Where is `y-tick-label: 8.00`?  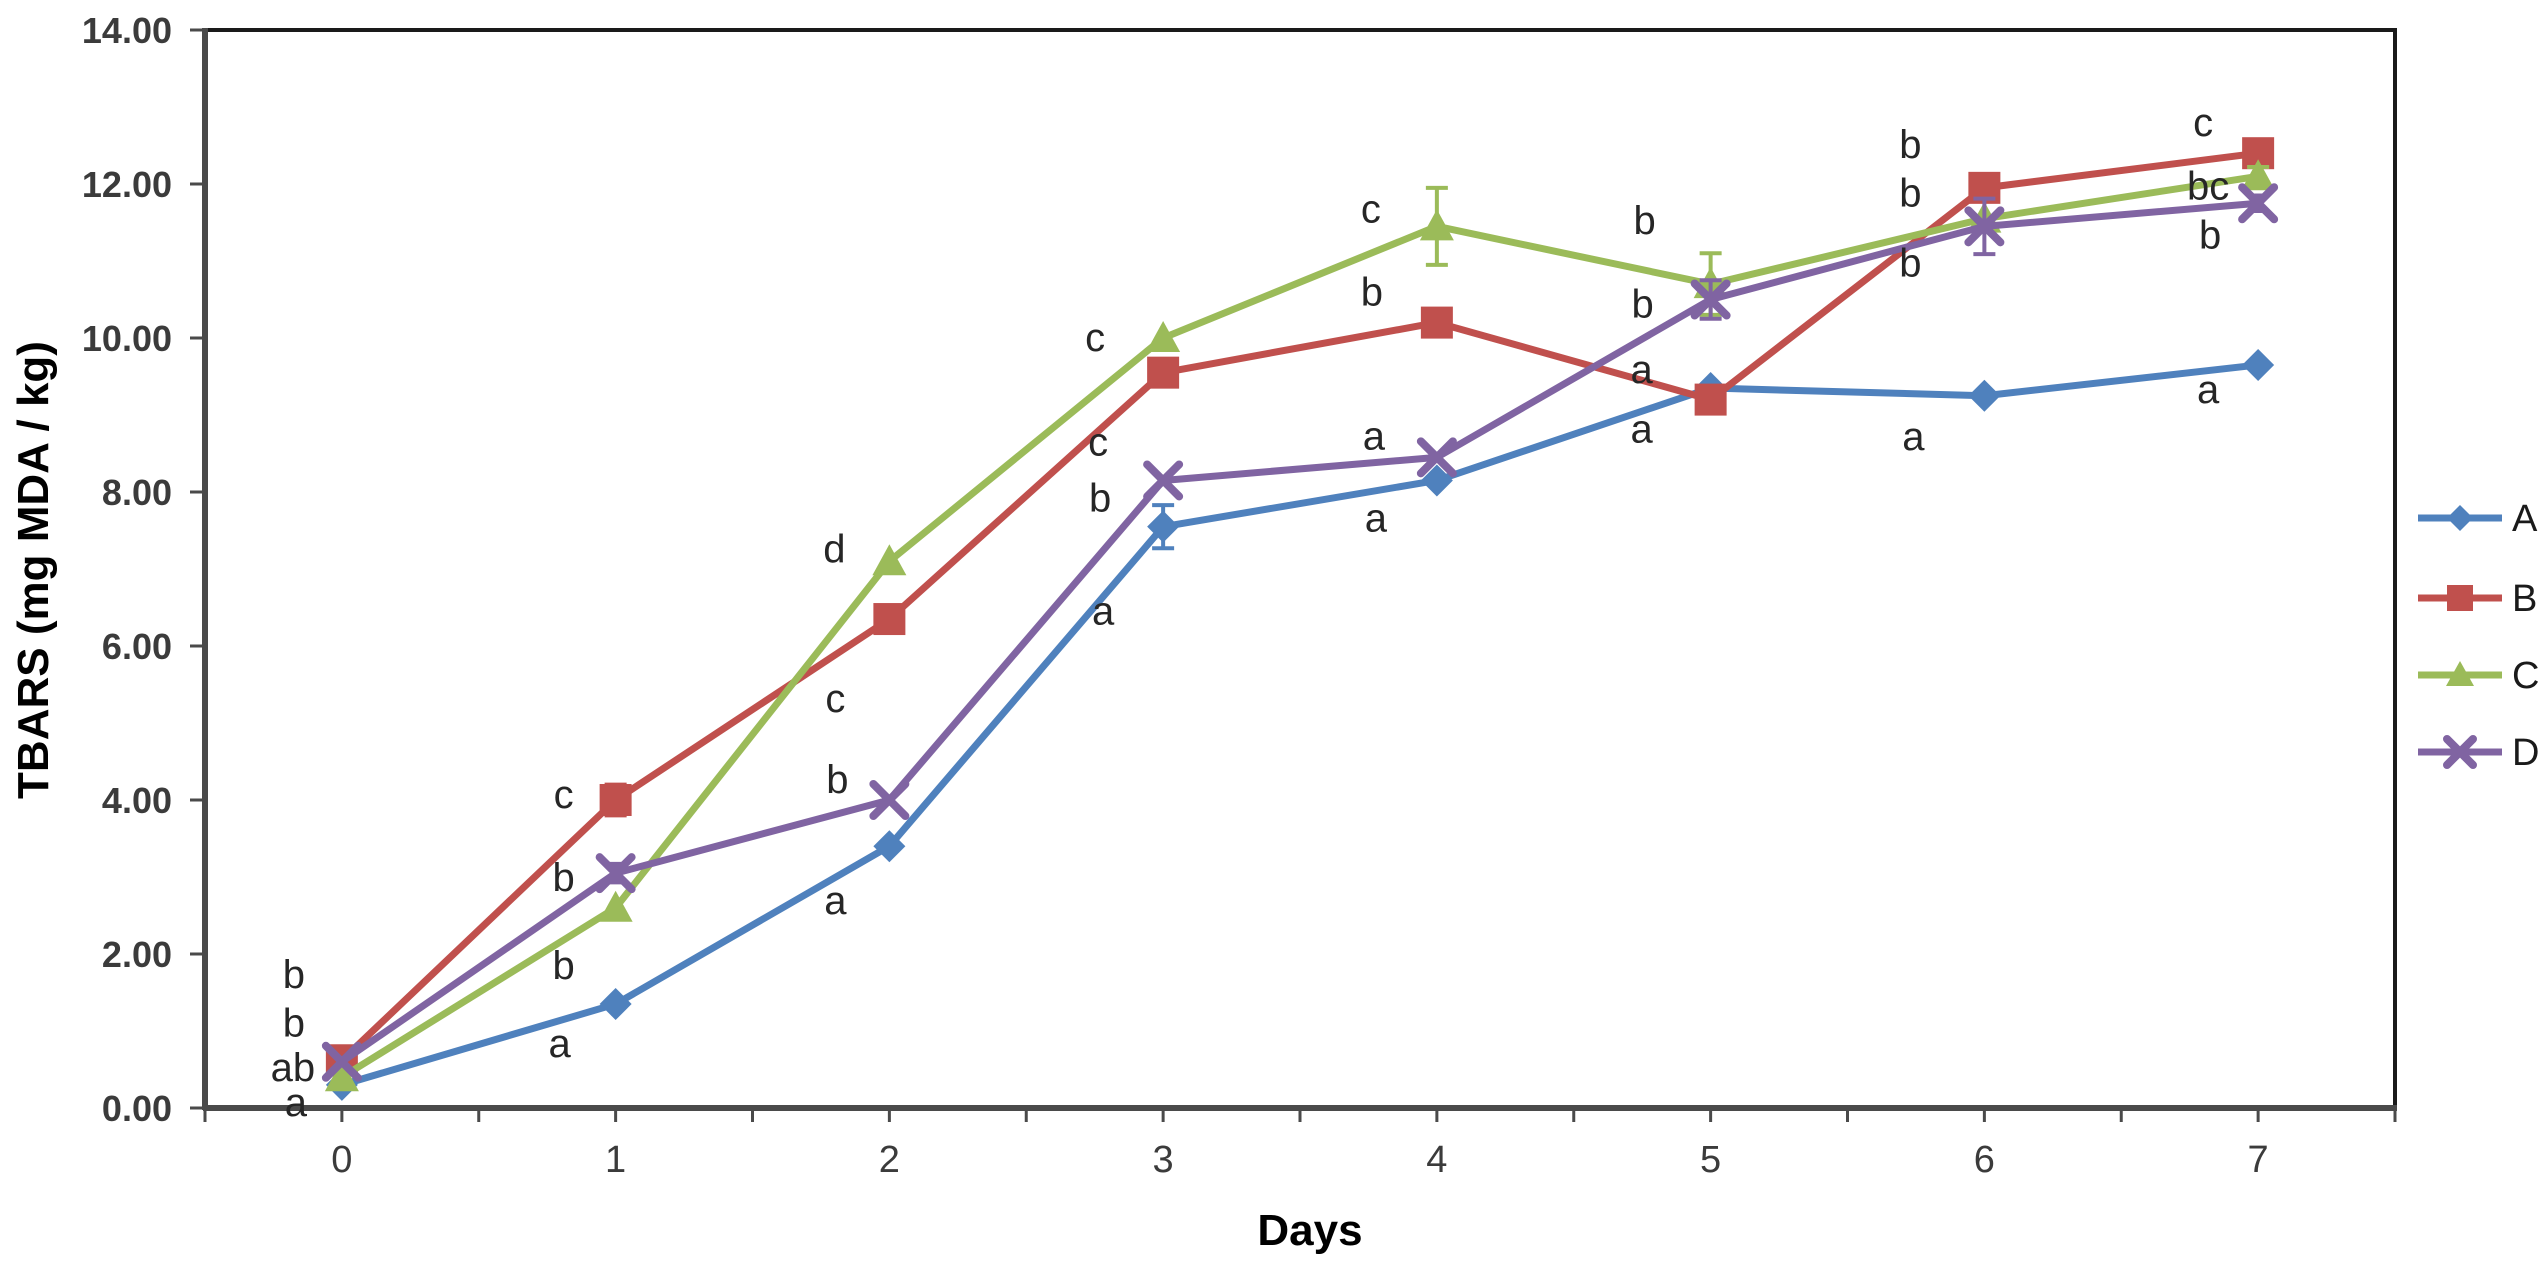
y-tick-label: 8.00 is located at coordinates (137, 492).